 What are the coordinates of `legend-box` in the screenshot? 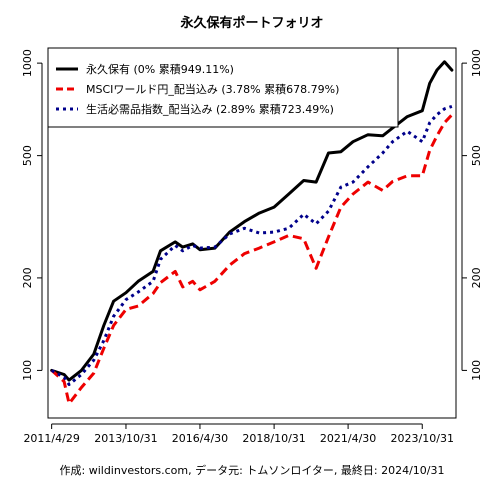 It's located at (223, 87).